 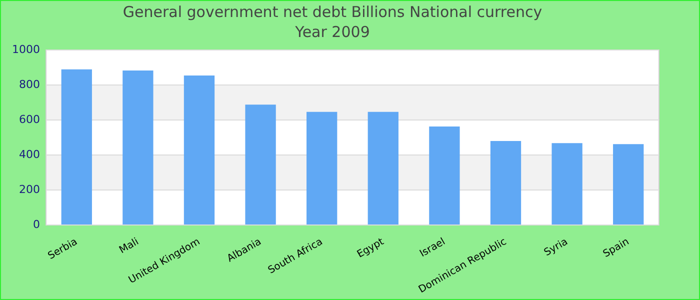 I want to click on y-tick-label: 0, so click(x=36, y=224).